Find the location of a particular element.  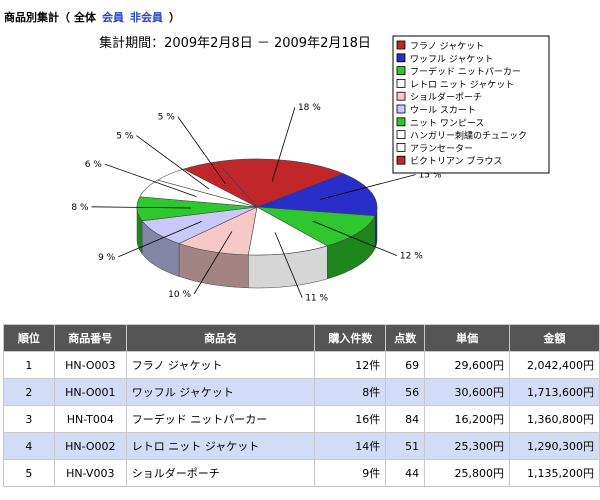

rank-cell: 3 is located at coordinates (29, 419).